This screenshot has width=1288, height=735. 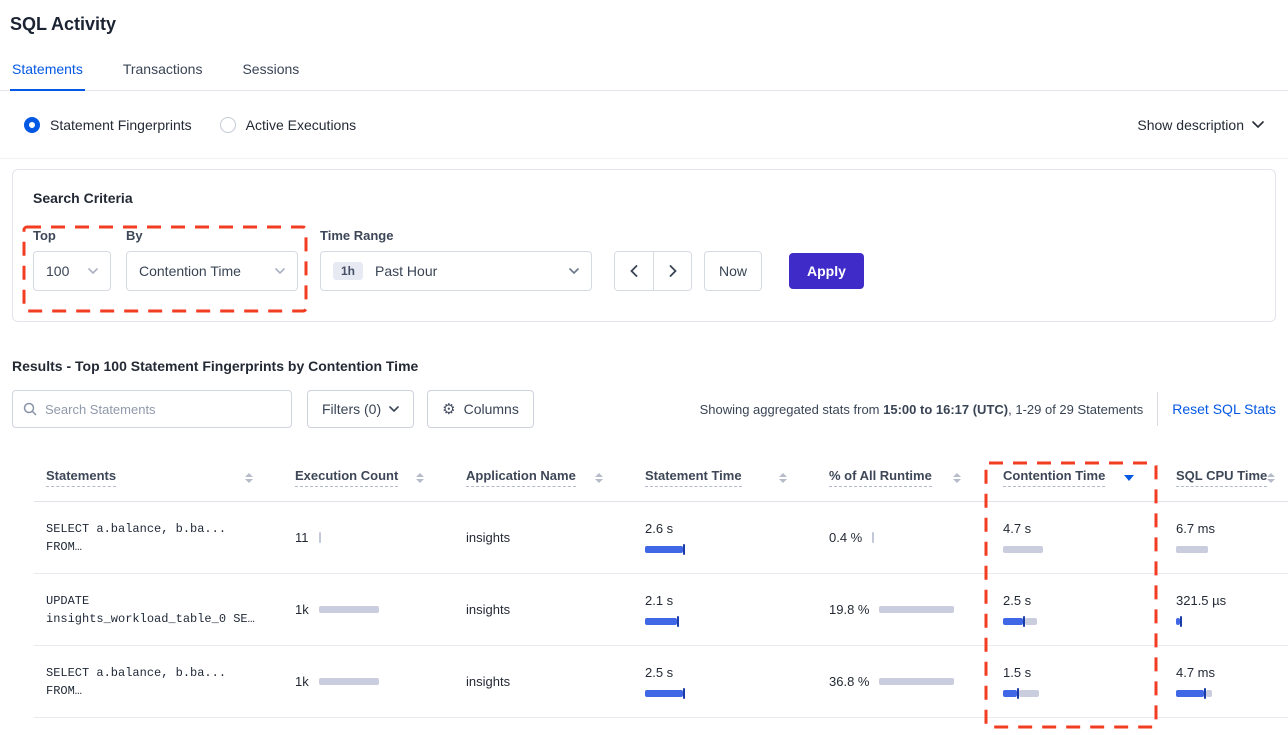 I want to click on column-header-of-all-runtime: % of All Runtime, so click(x=904, y=476).